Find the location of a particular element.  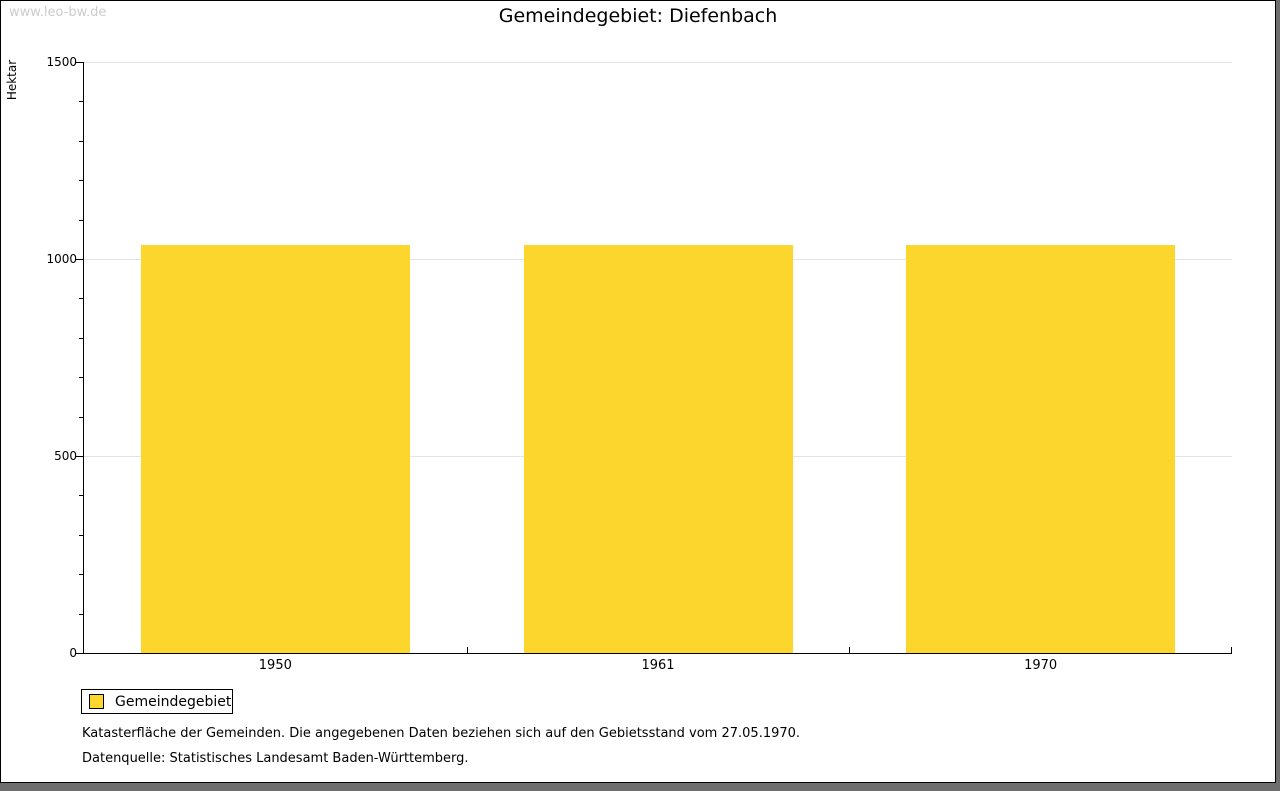

x-axis-label-1970: 1970 is located at coordinates (1041, 665).